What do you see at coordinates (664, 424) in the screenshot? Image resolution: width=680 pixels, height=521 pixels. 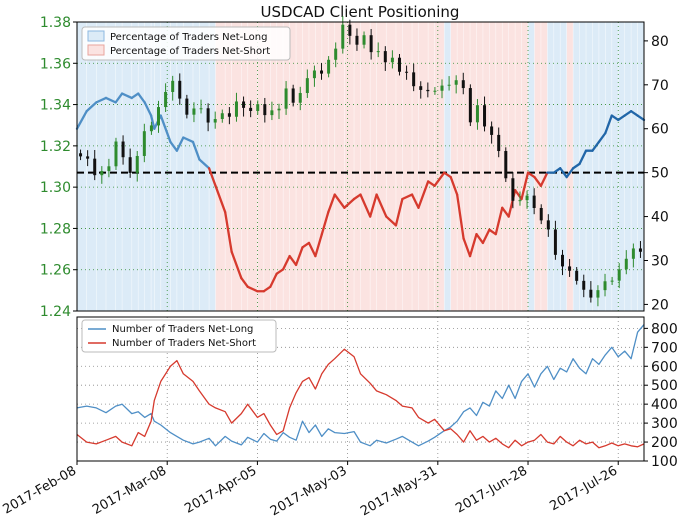 I see `bottom-right-tick-label: 300` at bounding box center [664, 424].